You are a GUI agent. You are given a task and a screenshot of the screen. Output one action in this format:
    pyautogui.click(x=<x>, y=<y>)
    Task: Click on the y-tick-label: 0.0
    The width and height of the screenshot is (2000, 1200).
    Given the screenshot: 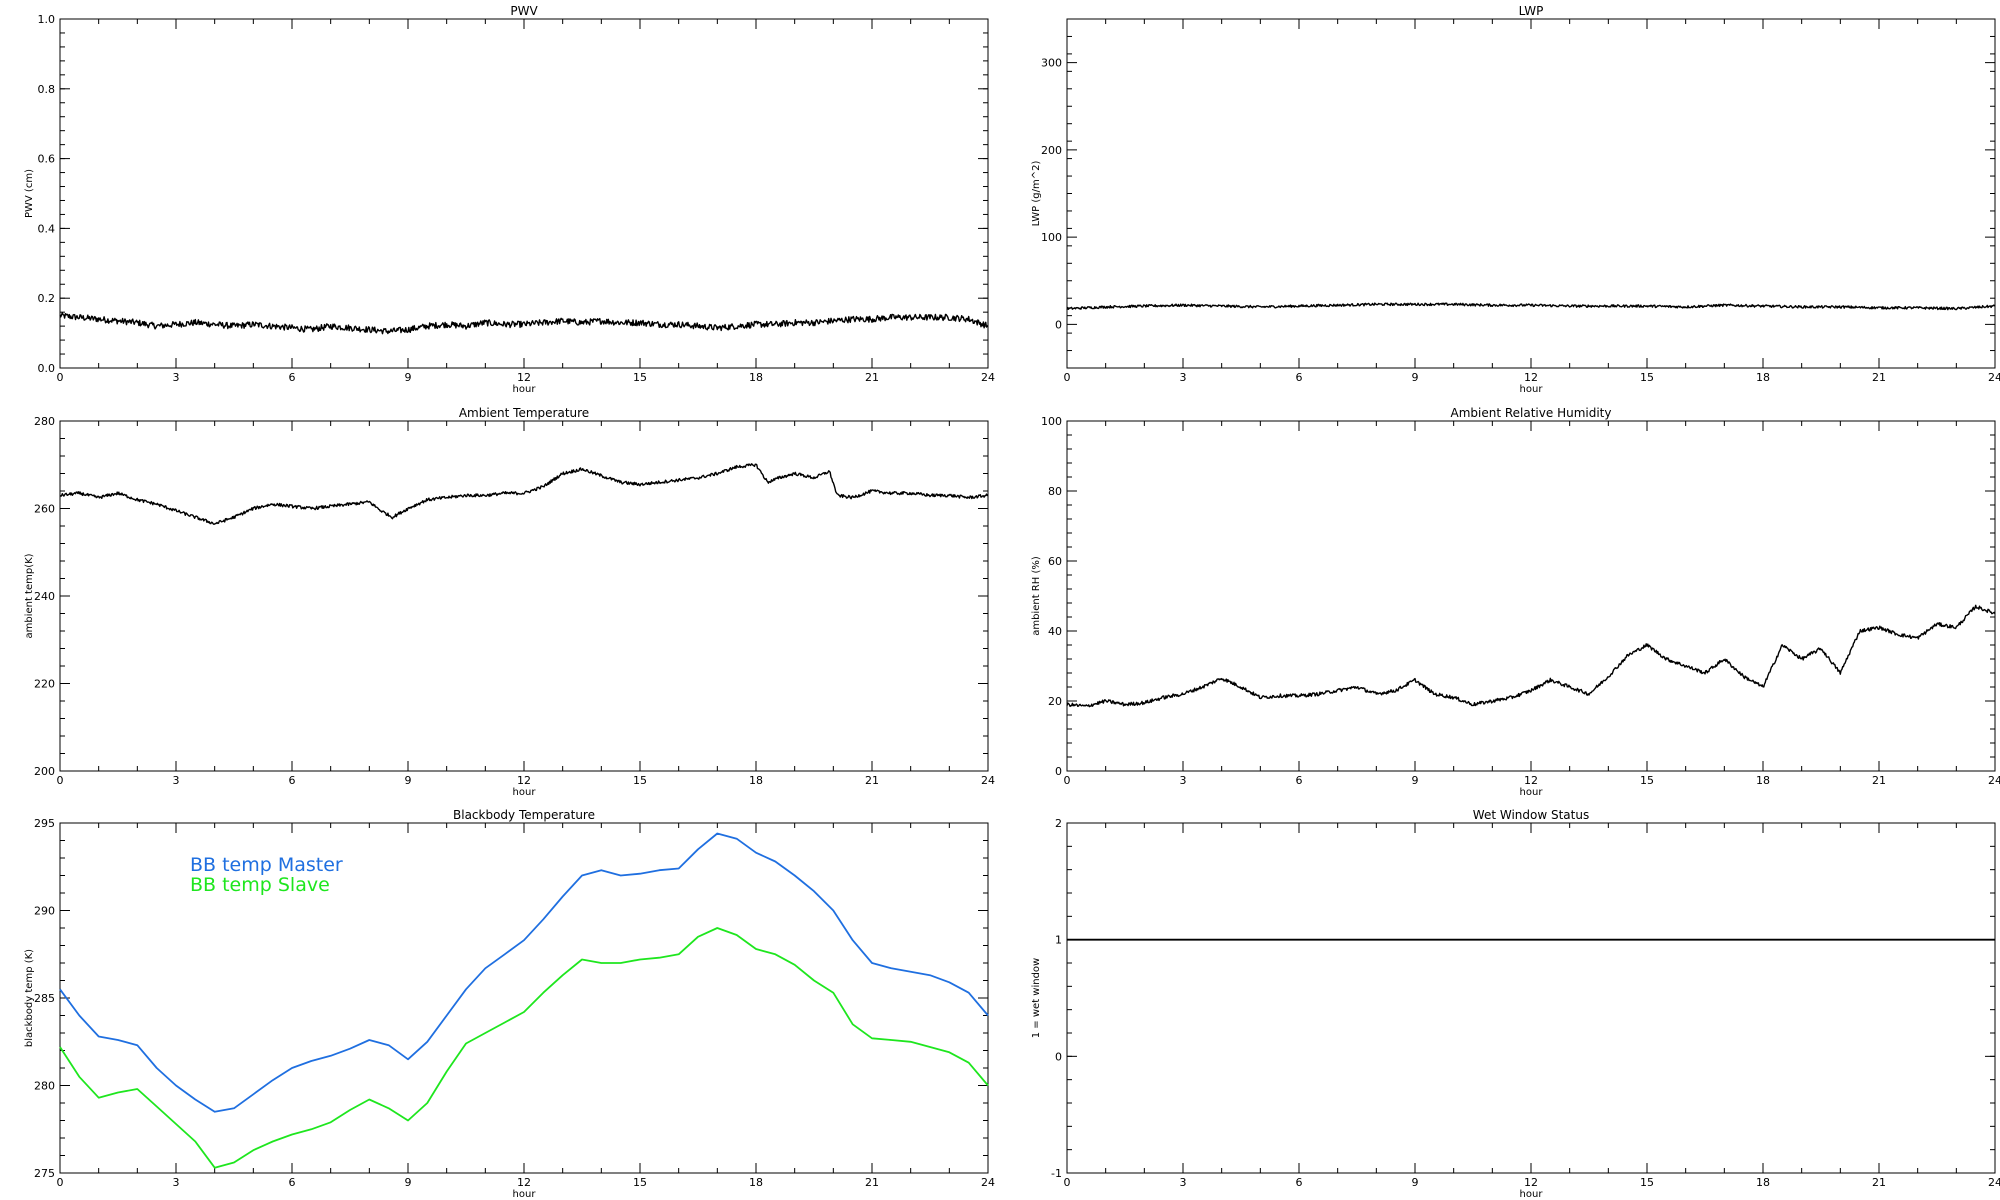 What is the action you would take?
    pyautogui.click(x=47, y=368)
    